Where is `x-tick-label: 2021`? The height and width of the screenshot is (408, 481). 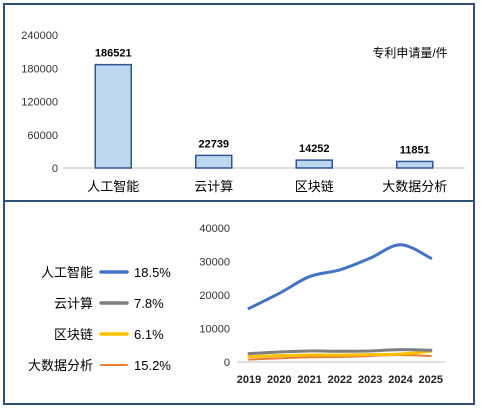
x-tick-label: 2021 is located at coordinates (309, 380).